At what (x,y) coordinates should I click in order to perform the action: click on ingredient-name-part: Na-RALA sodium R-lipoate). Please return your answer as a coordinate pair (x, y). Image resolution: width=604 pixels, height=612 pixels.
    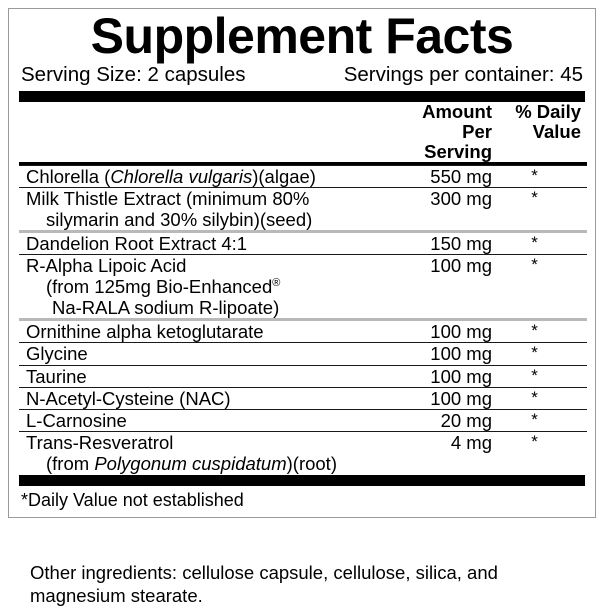
    Looking at the image, I should click on (166, 308).